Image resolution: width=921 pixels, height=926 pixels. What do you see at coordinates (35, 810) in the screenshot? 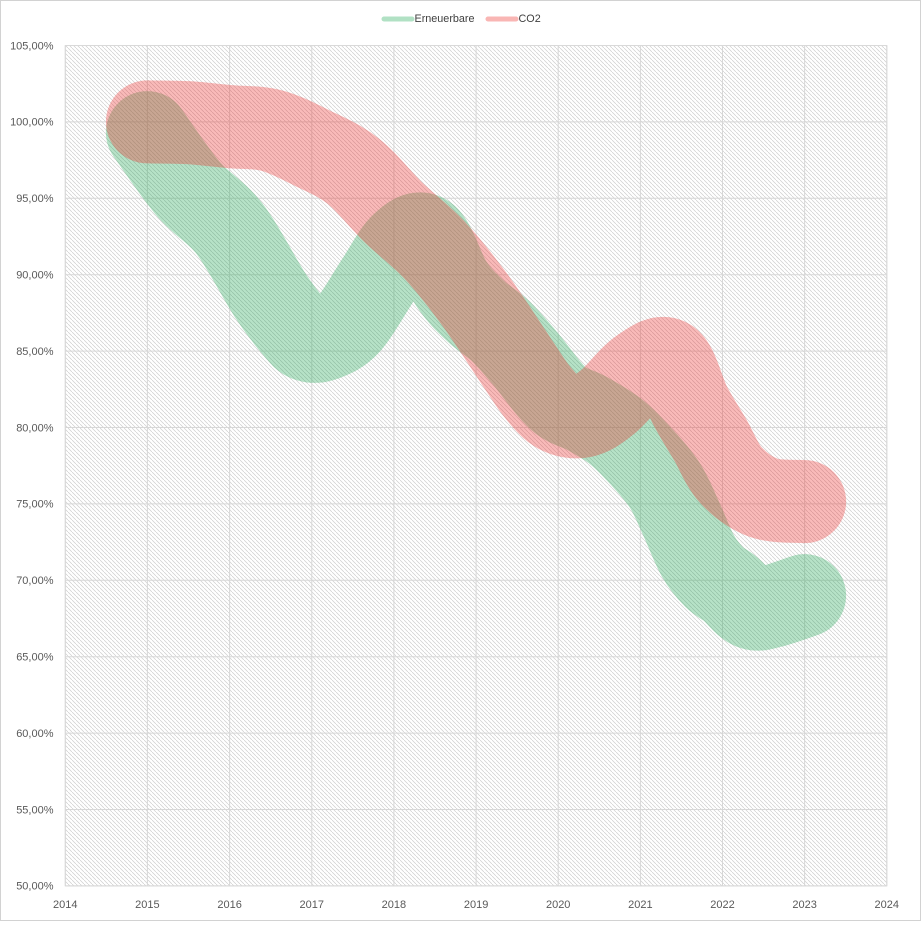
I see `svg-text: 55,00%` at bounding box center [35, 810].